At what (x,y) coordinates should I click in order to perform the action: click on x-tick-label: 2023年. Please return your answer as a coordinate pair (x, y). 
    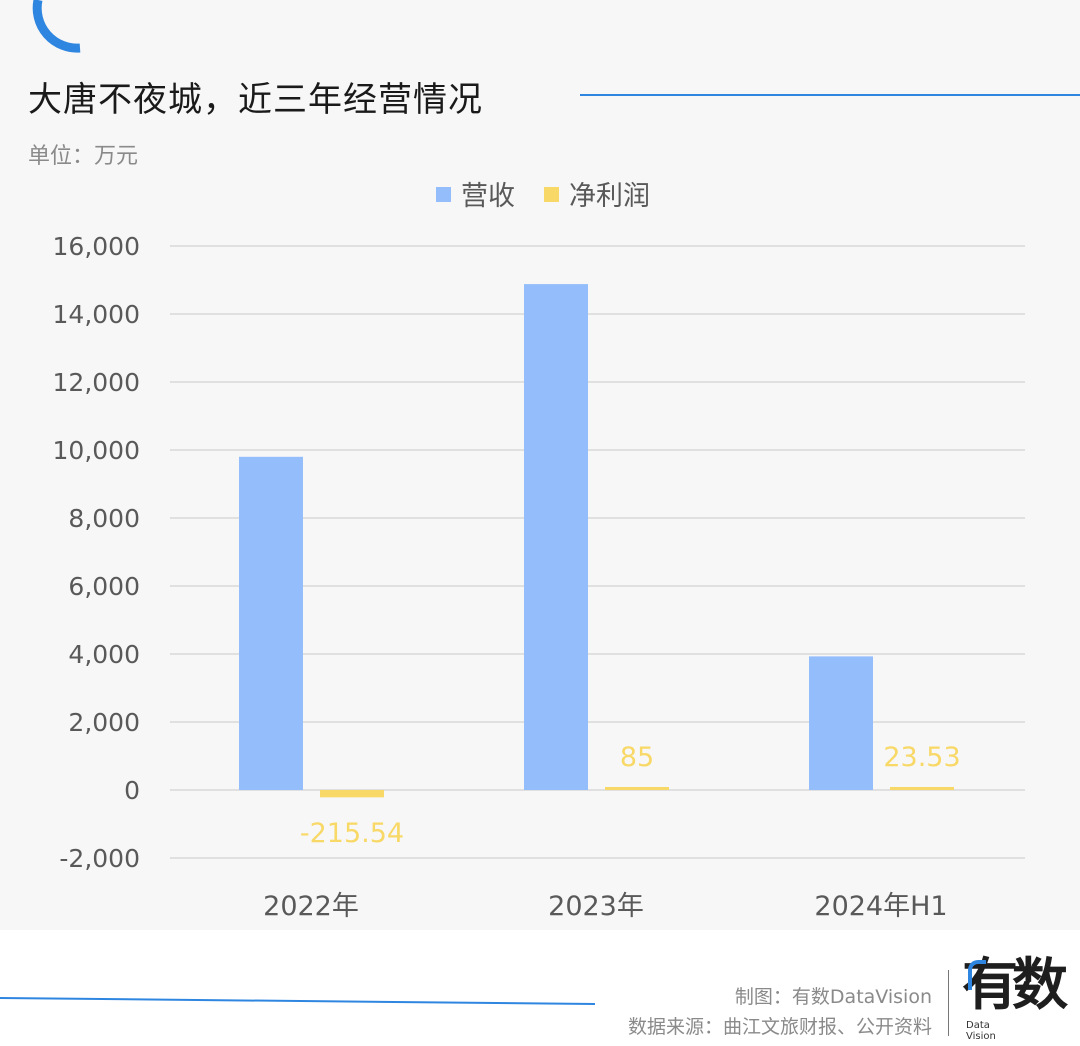
    Looking at the image, I should click on (596, 906).